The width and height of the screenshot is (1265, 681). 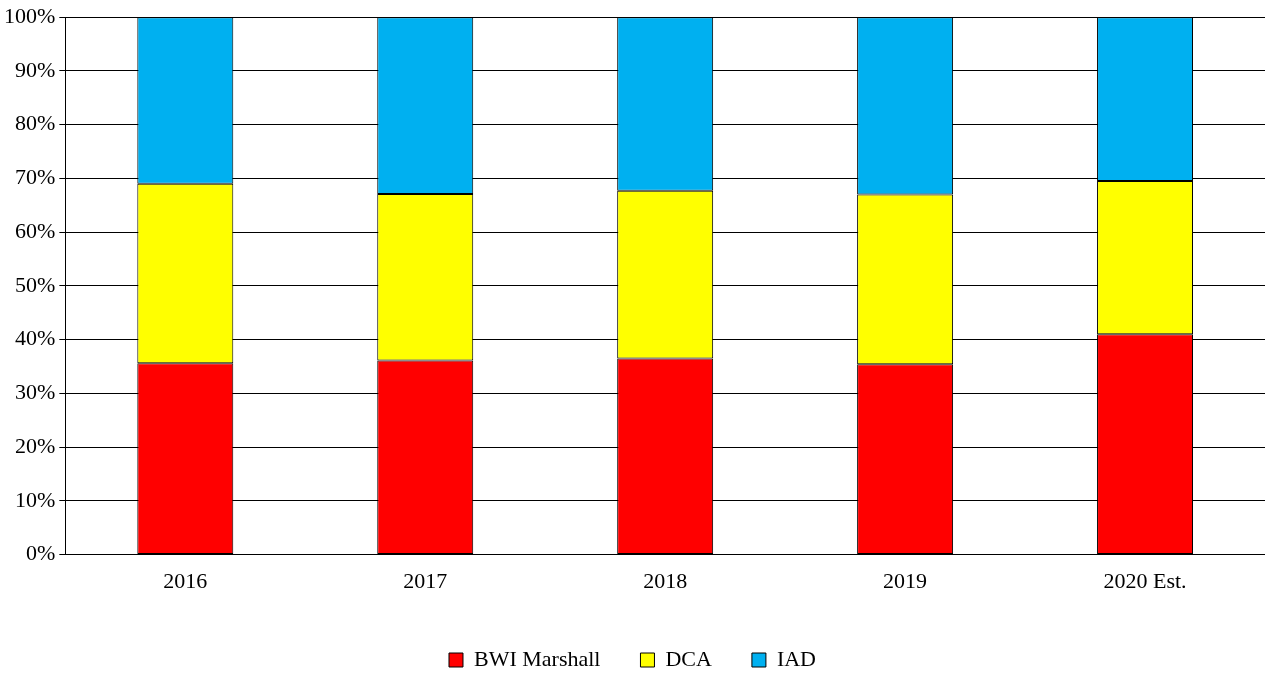 What do you see at coordinates (35, 177) in the screenshot?
I see `y-tick-label: 70%` at bounding box center [35, 177].